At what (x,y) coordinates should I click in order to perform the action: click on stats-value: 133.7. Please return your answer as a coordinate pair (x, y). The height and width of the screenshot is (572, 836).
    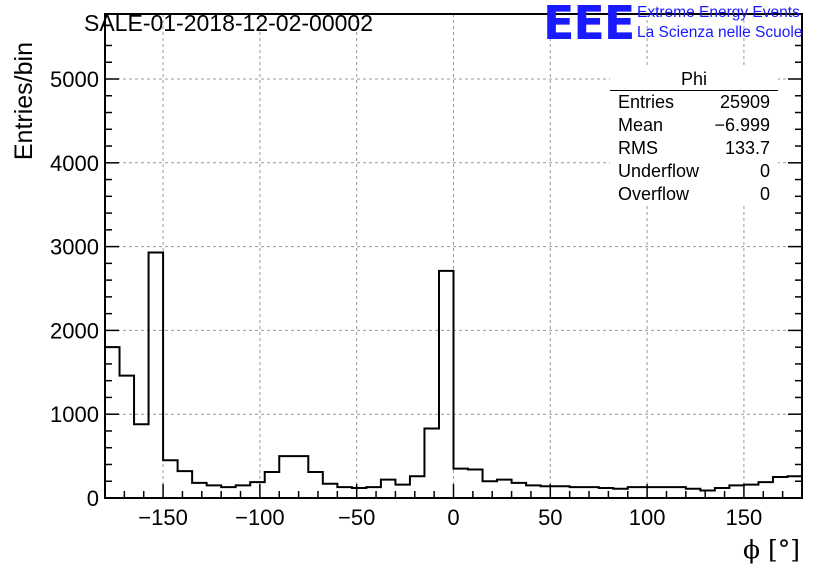
    Looking at the image, I should click on (747, 148).